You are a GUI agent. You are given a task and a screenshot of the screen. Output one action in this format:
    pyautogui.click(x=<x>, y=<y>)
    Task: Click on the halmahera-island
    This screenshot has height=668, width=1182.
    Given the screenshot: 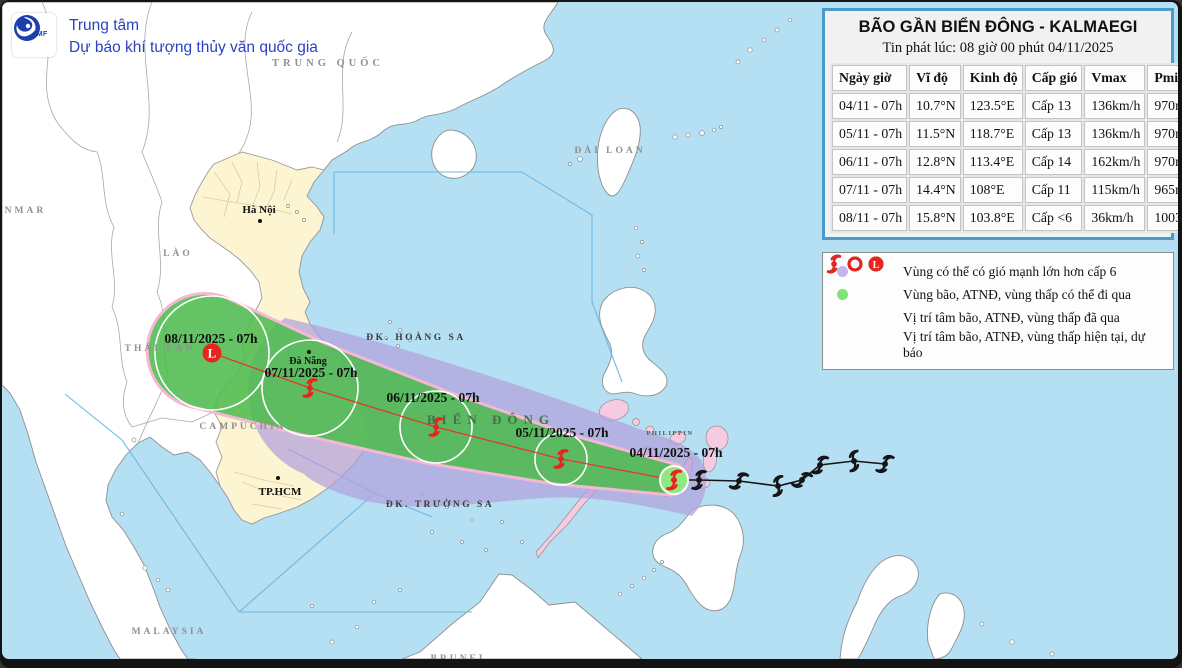 What is the action you would take?
    pyautogui.click(x=946, y=625)
    